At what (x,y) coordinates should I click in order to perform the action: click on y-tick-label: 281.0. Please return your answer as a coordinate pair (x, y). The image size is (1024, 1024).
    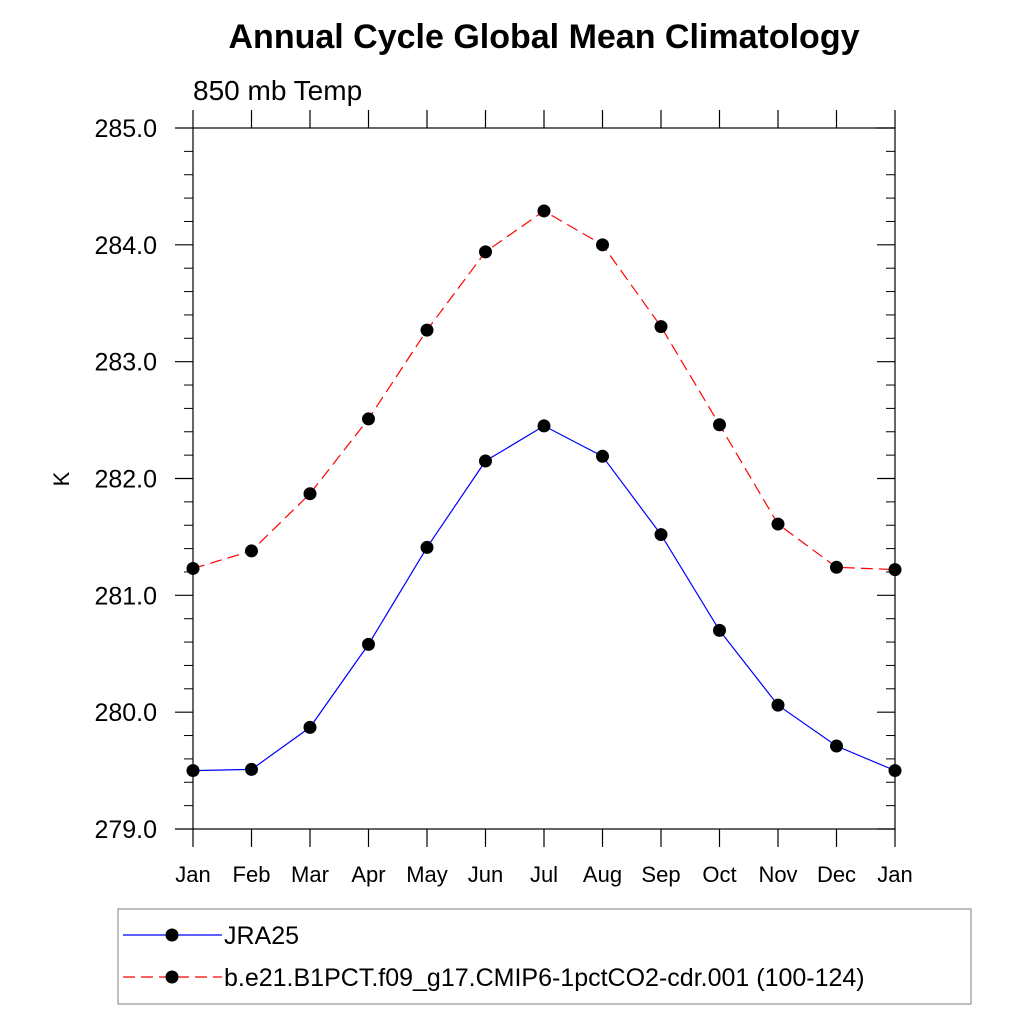
    Looking at the image, I should click on (125, 596).